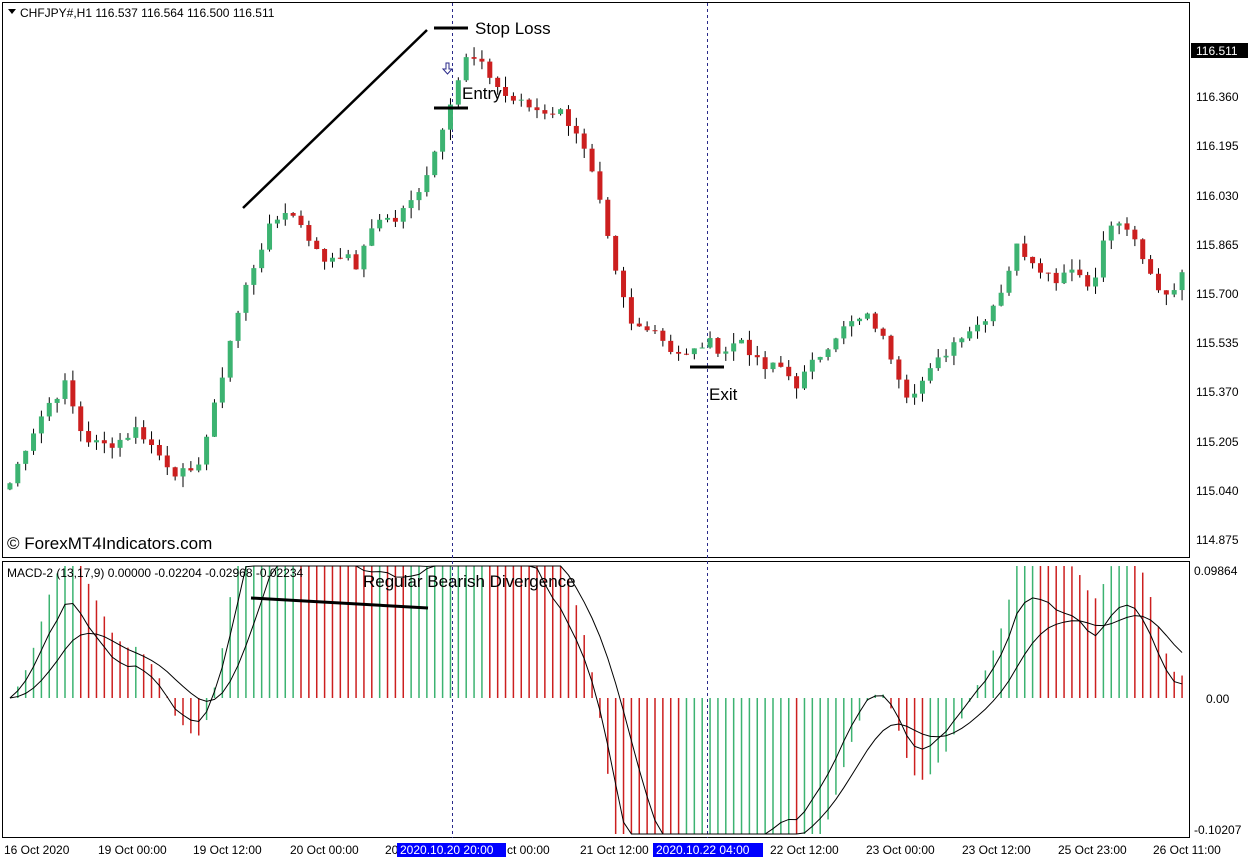  I want to click on price-tick: 116.030, so click(1217, 196).